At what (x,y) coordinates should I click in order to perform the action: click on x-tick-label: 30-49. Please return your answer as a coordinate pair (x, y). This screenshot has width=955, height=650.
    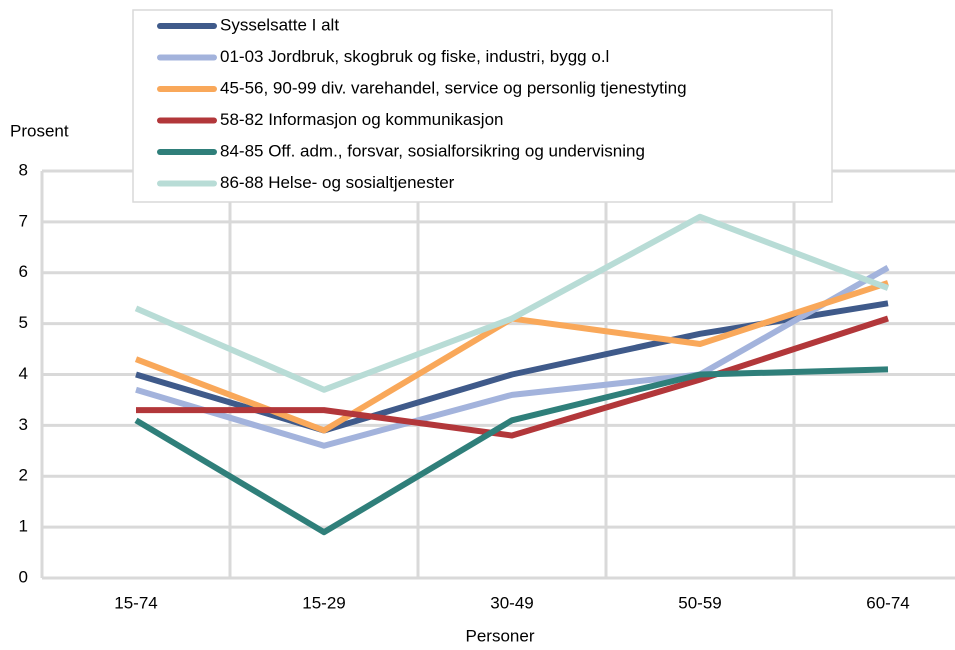
    Looking at the image, I should click on (511, 602).